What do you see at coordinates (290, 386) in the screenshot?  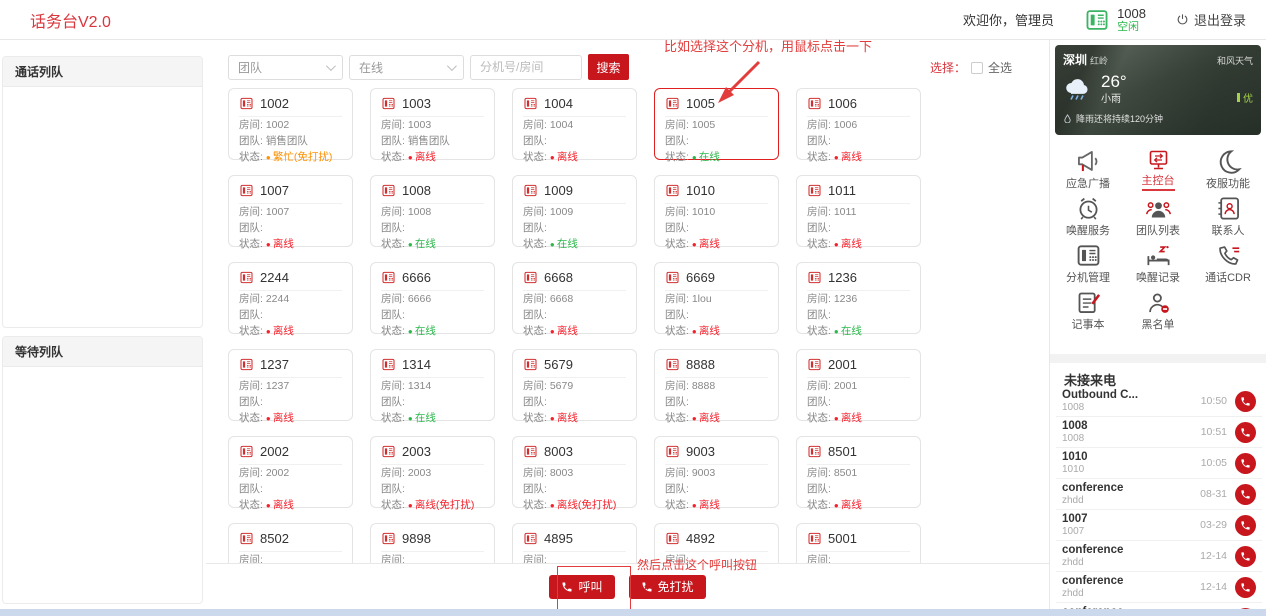 I see `extension-card: 1237 房间: 1237 团队: 状态: 离线` at bounding box center [290, 386].